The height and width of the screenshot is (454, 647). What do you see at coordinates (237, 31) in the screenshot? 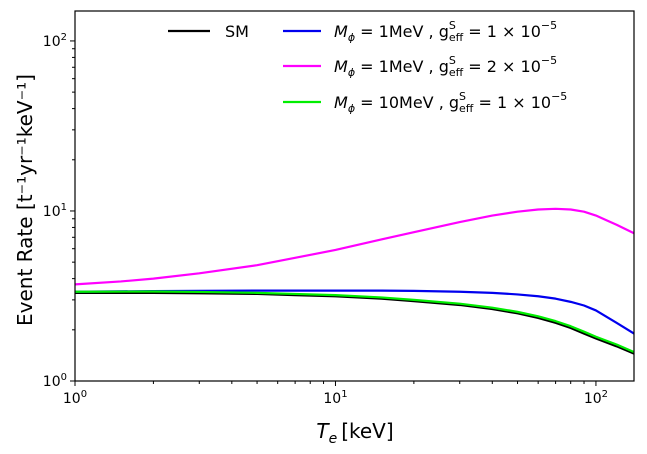
I see `legend-label-sm: SM` at bounding box center [237, 31].